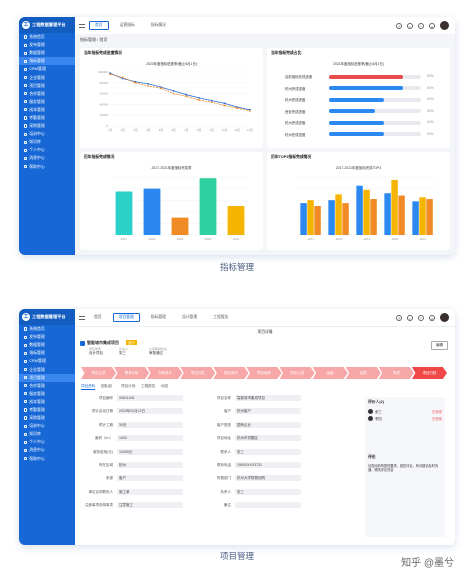 This screenshot has width=474, height=578. What do you see at coordinates (150, 451) in the screenshot?
I see `field-value: 10000元` at bounding box center [150, 451].